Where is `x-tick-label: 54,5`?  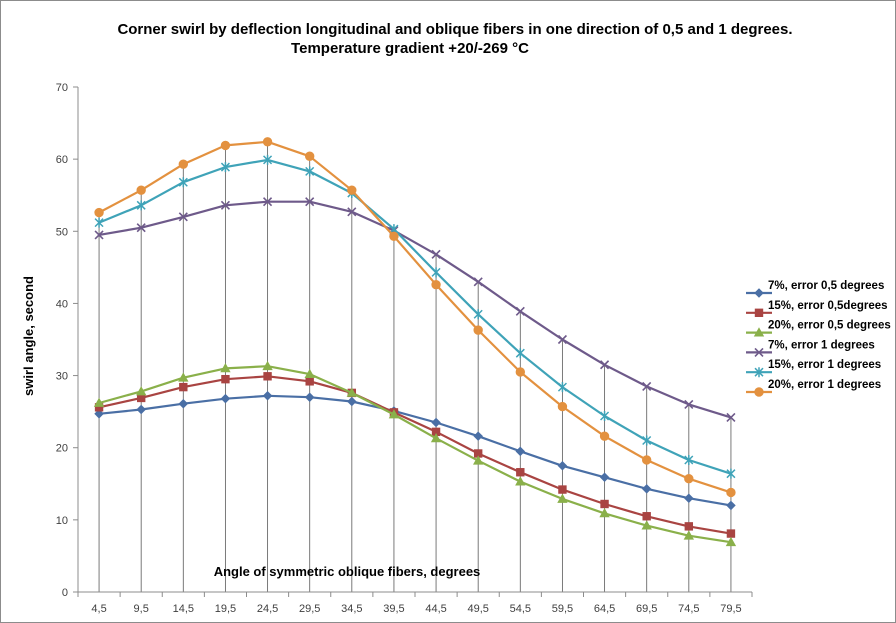
x-tick-label: 54,5 is located at coordinates (520, 609).